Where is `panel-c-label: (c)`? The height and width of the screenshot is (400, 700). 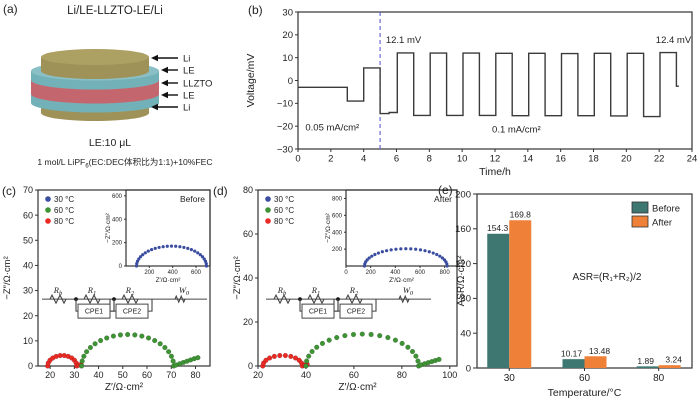
panel-c-label: (c) is located at coordinates (9, 191).